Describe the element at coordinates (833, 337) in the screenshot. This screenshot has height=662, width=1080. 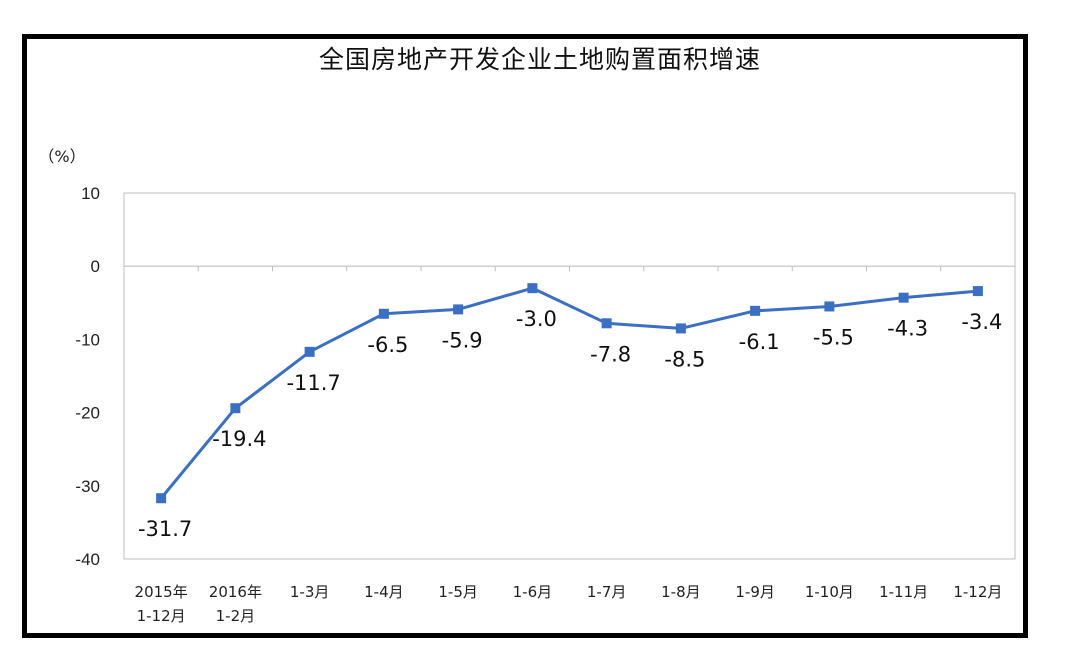
I see `data-label: -5.5` at that location.